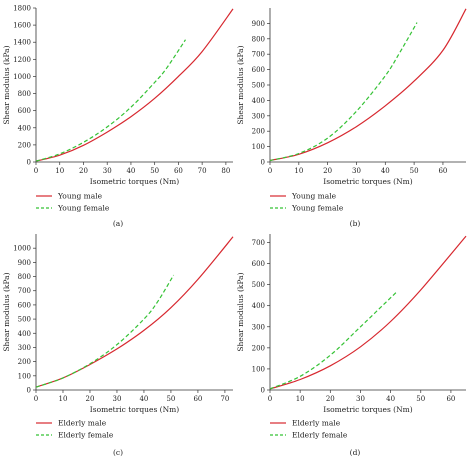 The height and width of the screenshot is (466, 474). I want to click on x-tick-label: 70, so click(202, 171).